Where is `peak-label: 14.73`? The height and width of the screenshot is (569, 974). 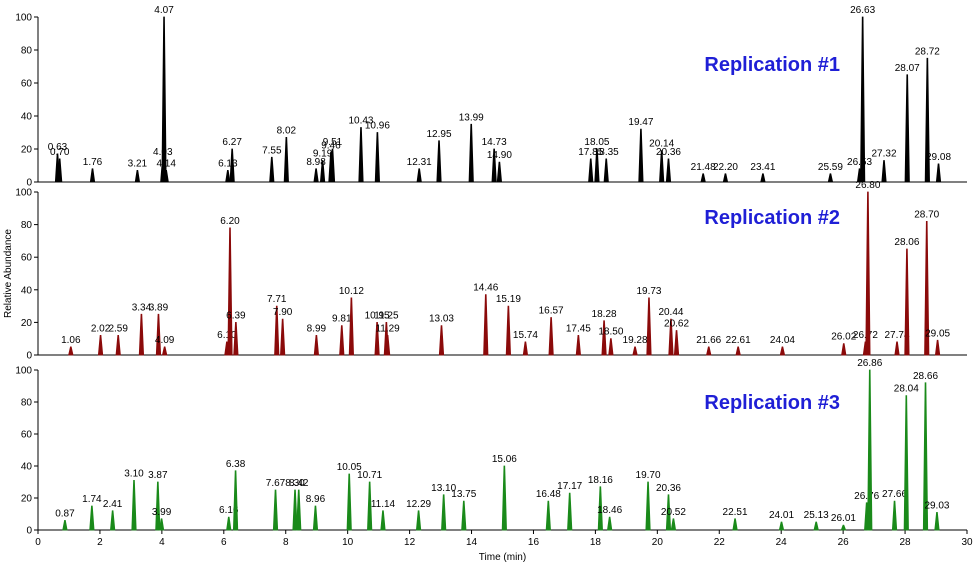
peak-label: 14.73 is located at coordinates (494, 142).